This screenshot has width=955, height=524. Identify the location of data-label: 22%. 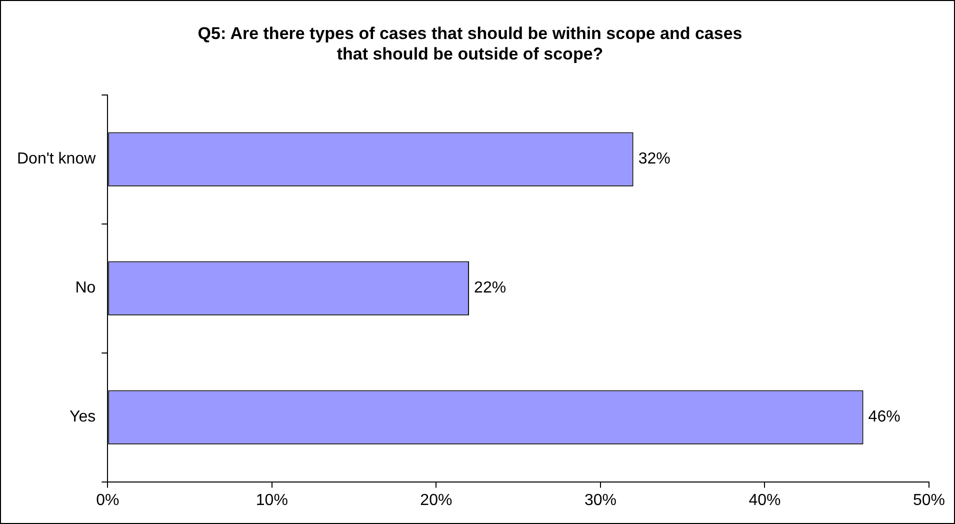
(490, 288).